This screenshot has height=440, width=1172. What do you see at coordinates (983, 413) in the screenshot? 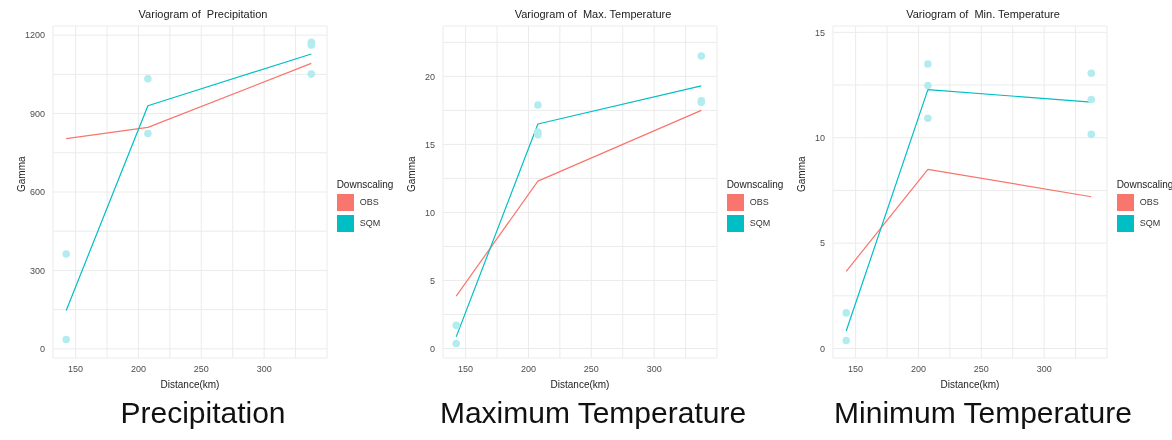
I see `text: Minimum Temperature` at bounding box center [983, 413].